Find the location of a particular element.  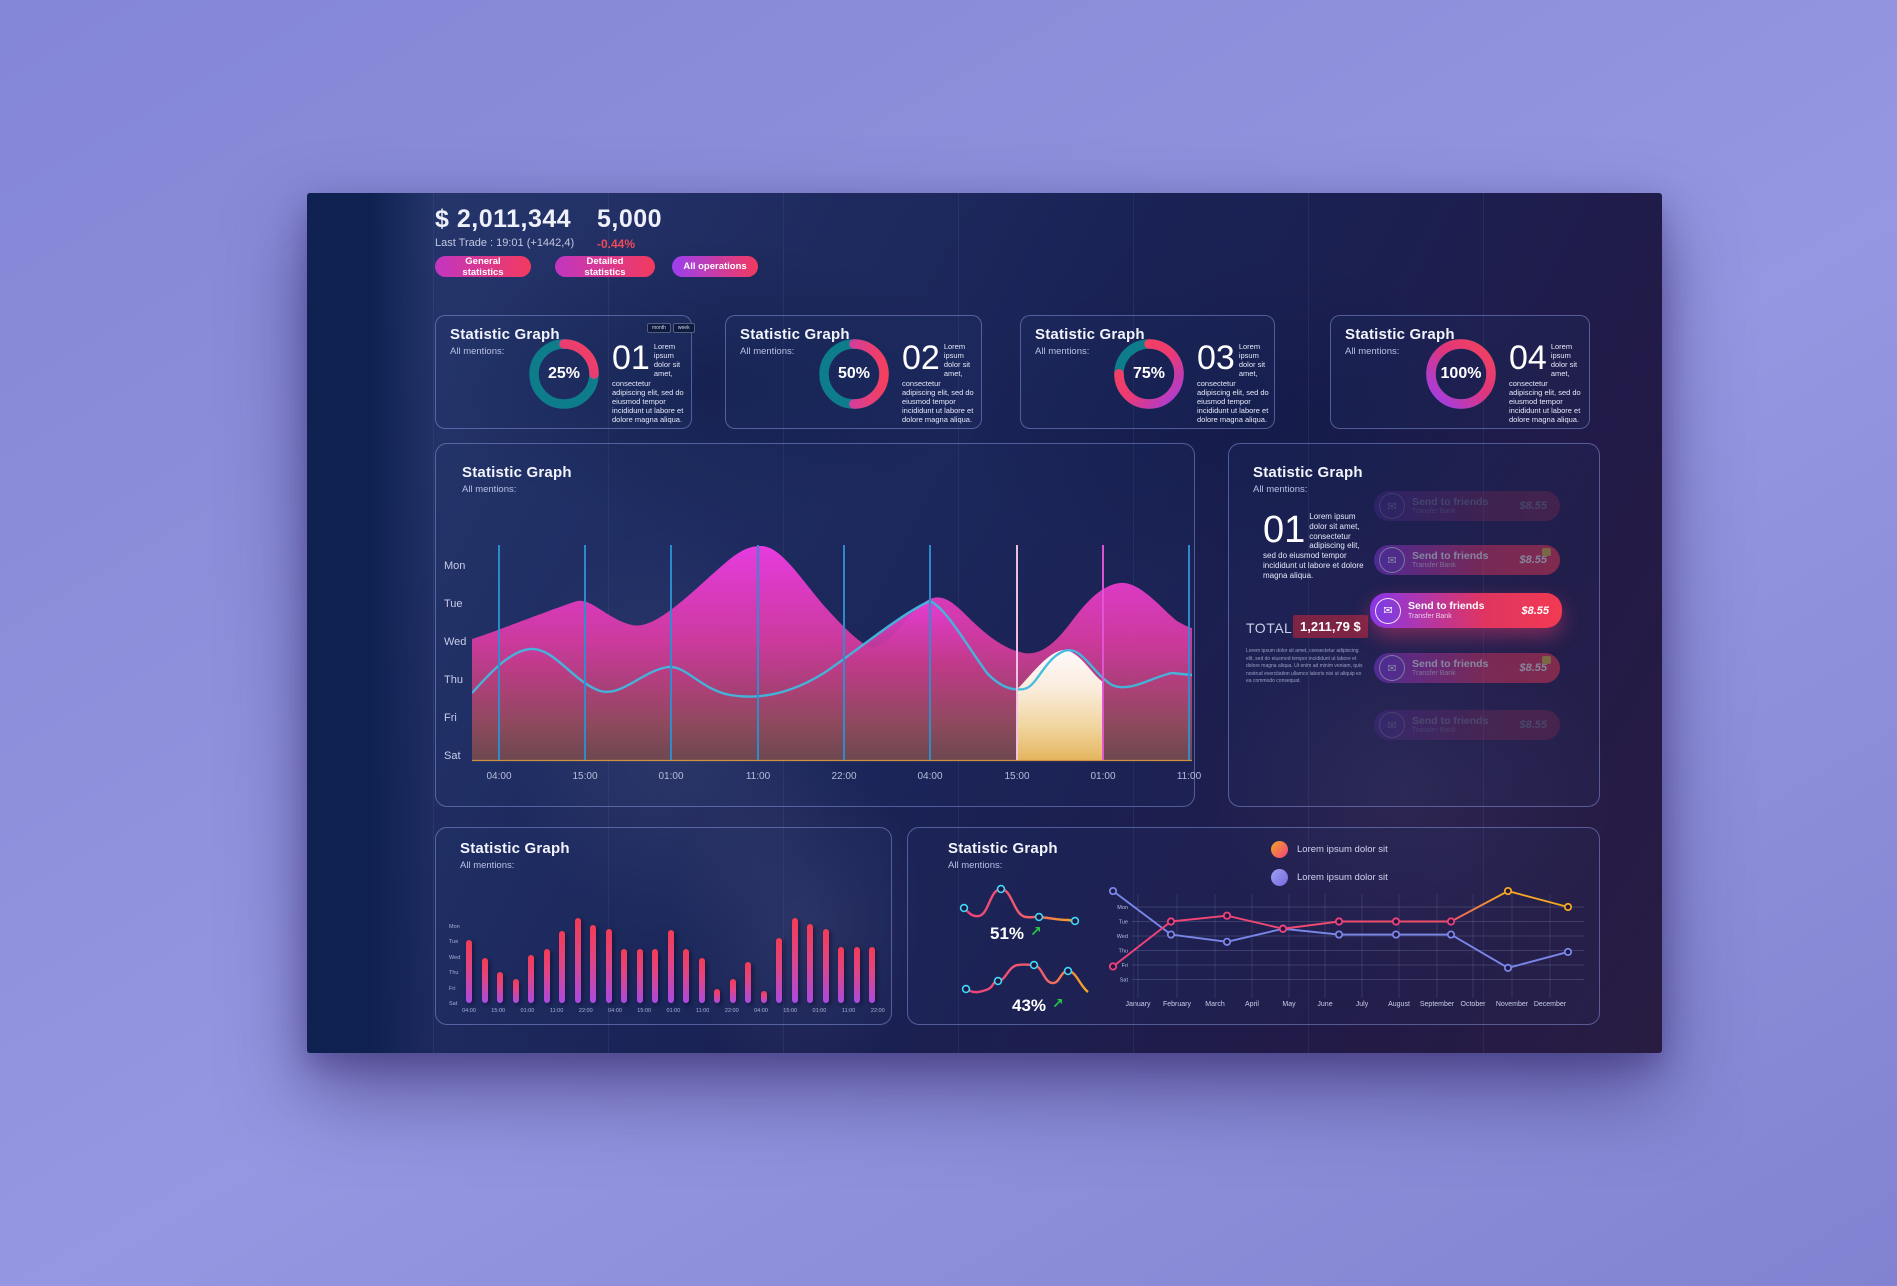

bar-time-label: 22:00 is located at coordinates (877, 1011).